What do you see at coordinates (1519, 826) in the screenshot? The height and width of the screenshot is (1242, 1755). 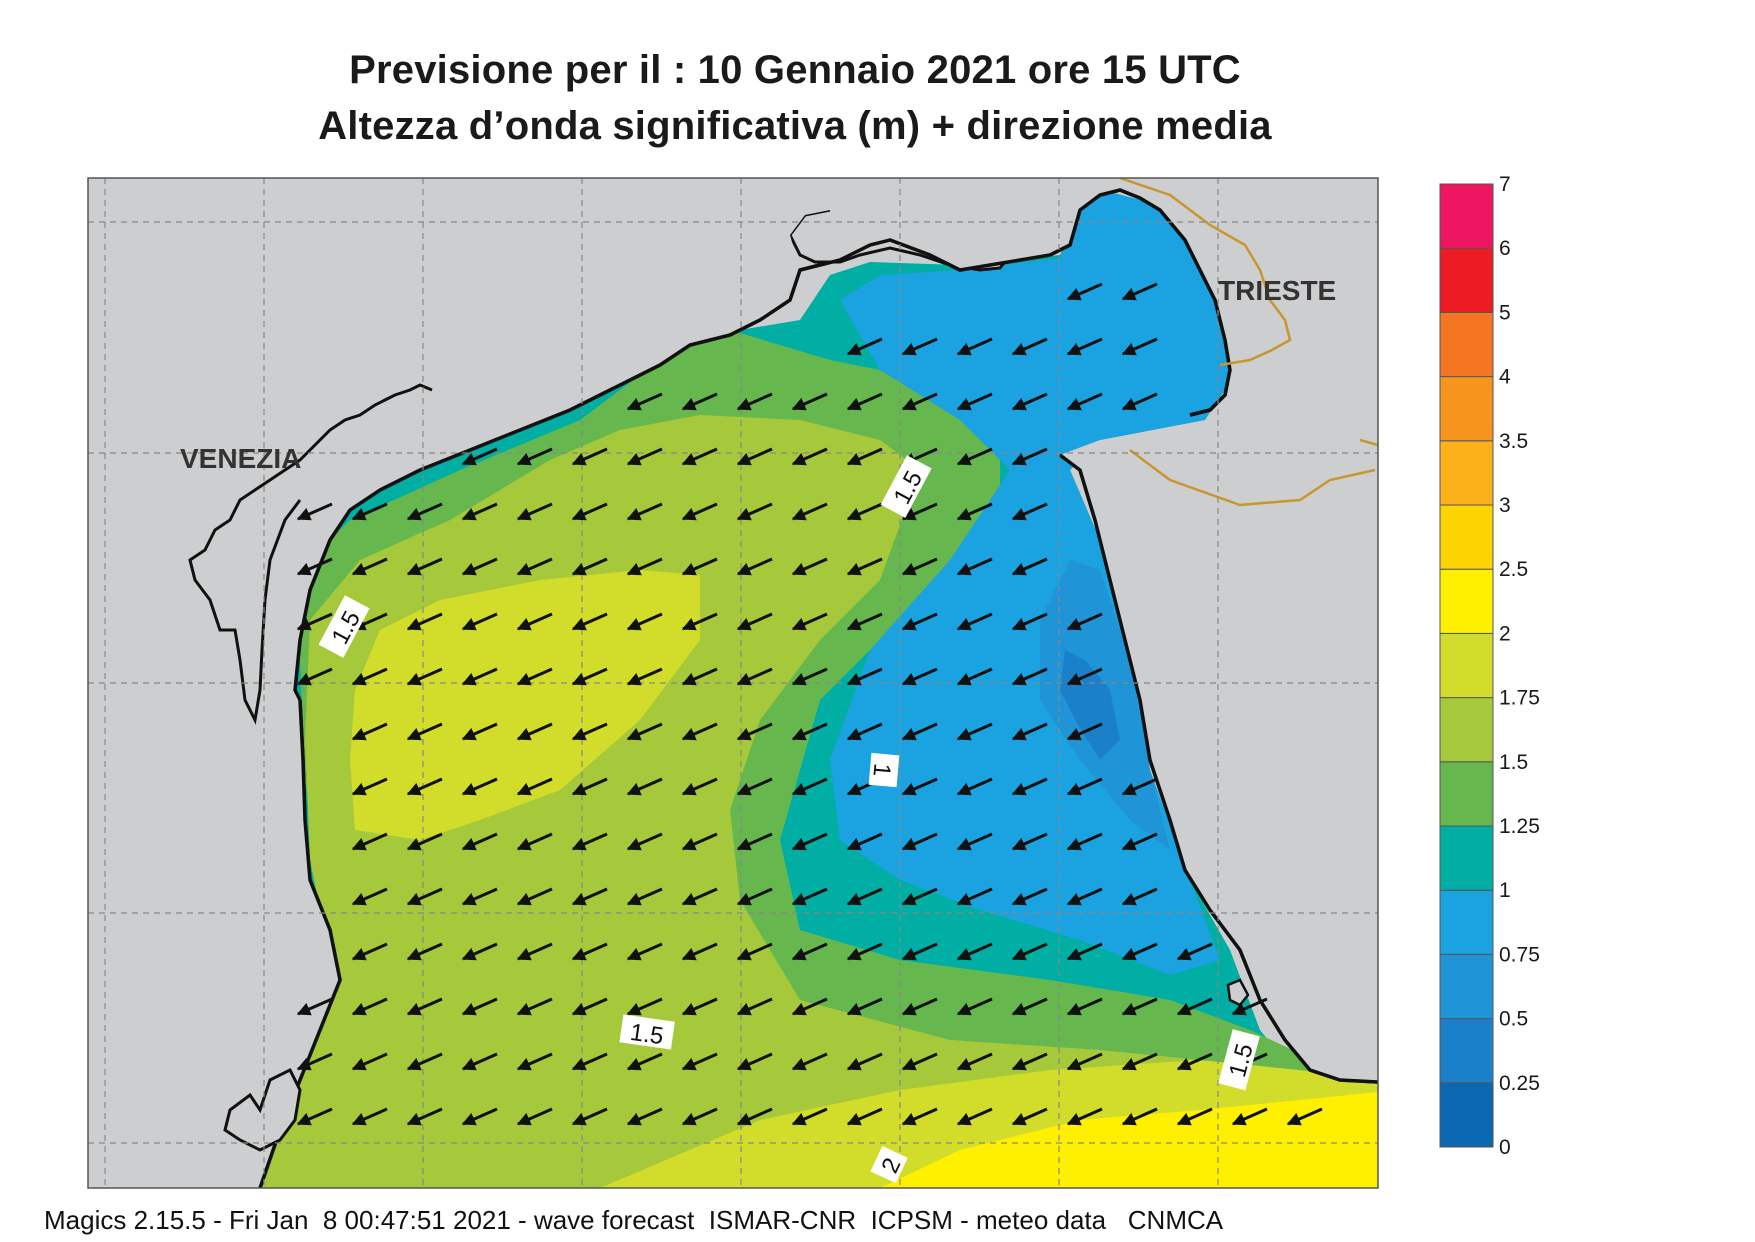 I see `legend-label: 1.25` at bounding box center [1519, 826].